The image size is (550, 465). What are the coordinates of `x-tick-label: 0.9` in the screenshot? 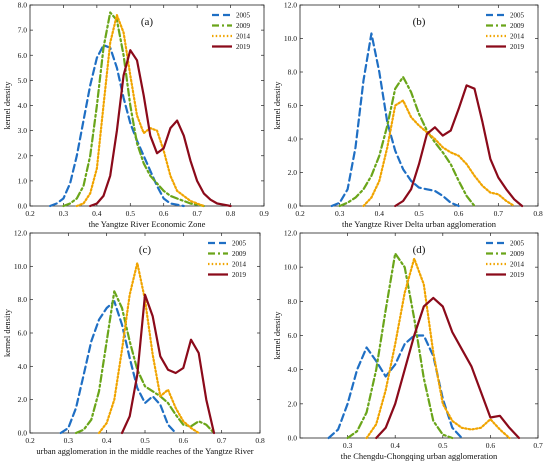 It's located at (264, 213).